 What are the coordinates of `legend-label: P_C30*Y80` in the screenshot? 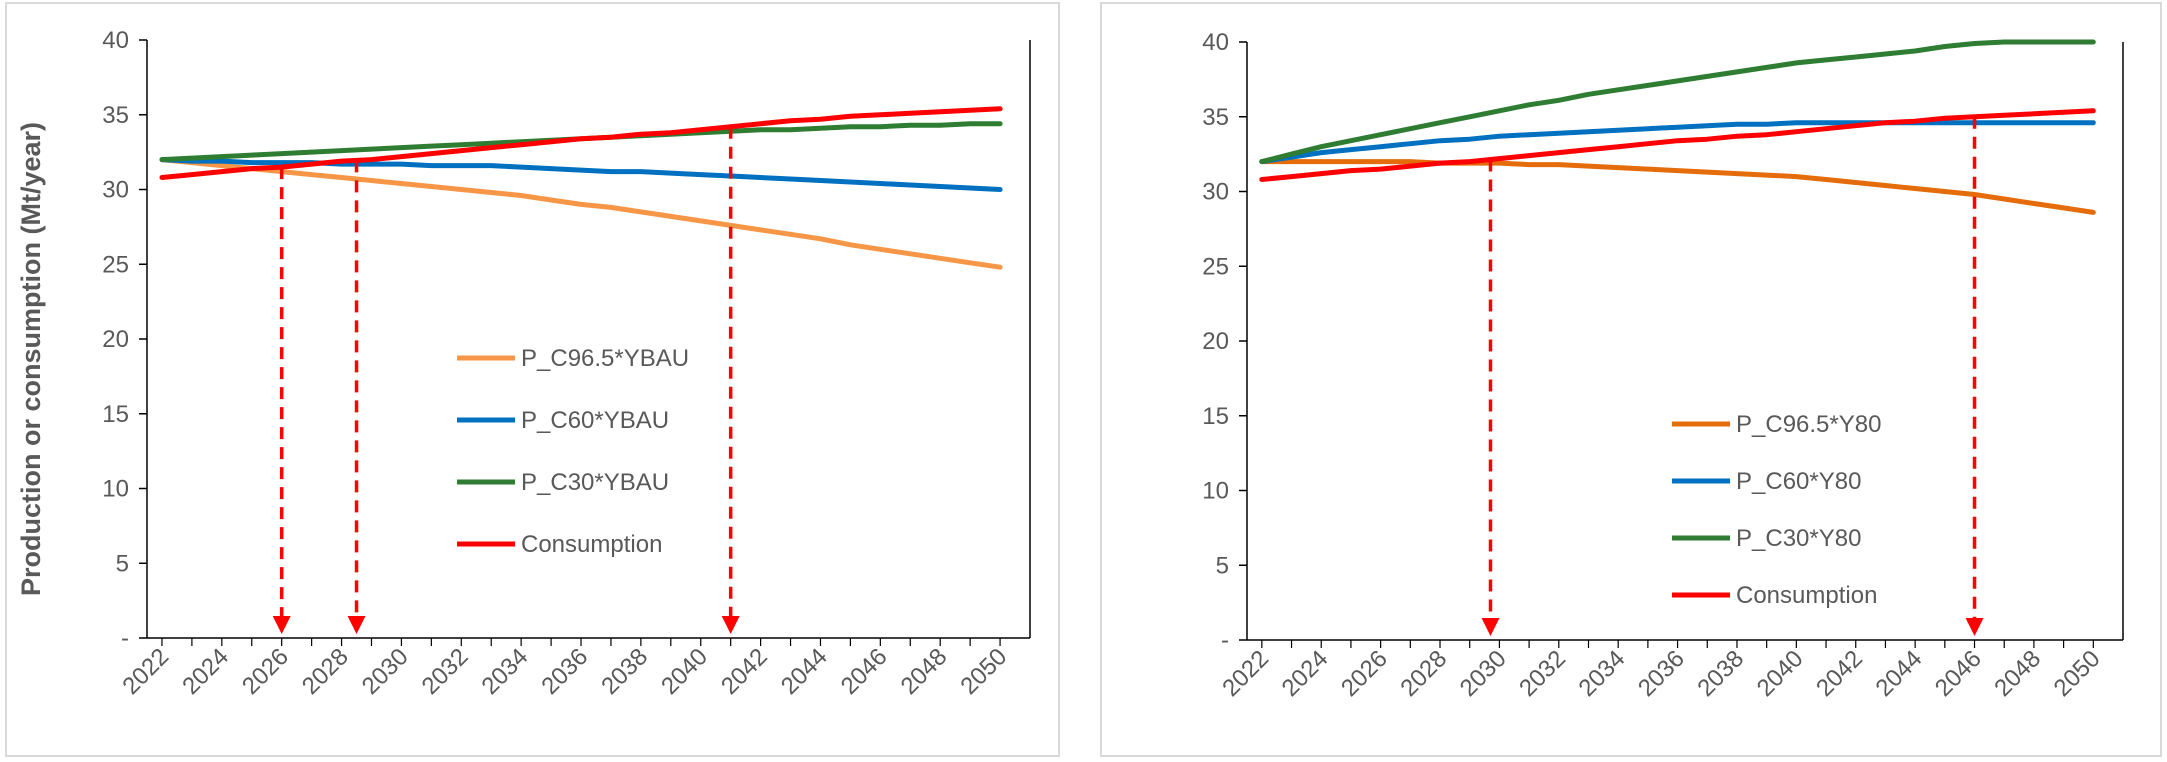 It's located at (1798, 538).